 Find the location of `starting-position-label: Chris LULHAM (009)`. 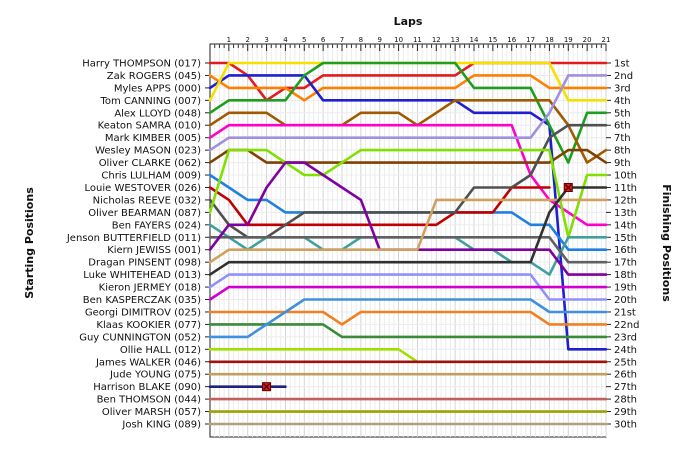

starting-position-label: Chris LULHAM (009) is located at coordinates (151, 176).